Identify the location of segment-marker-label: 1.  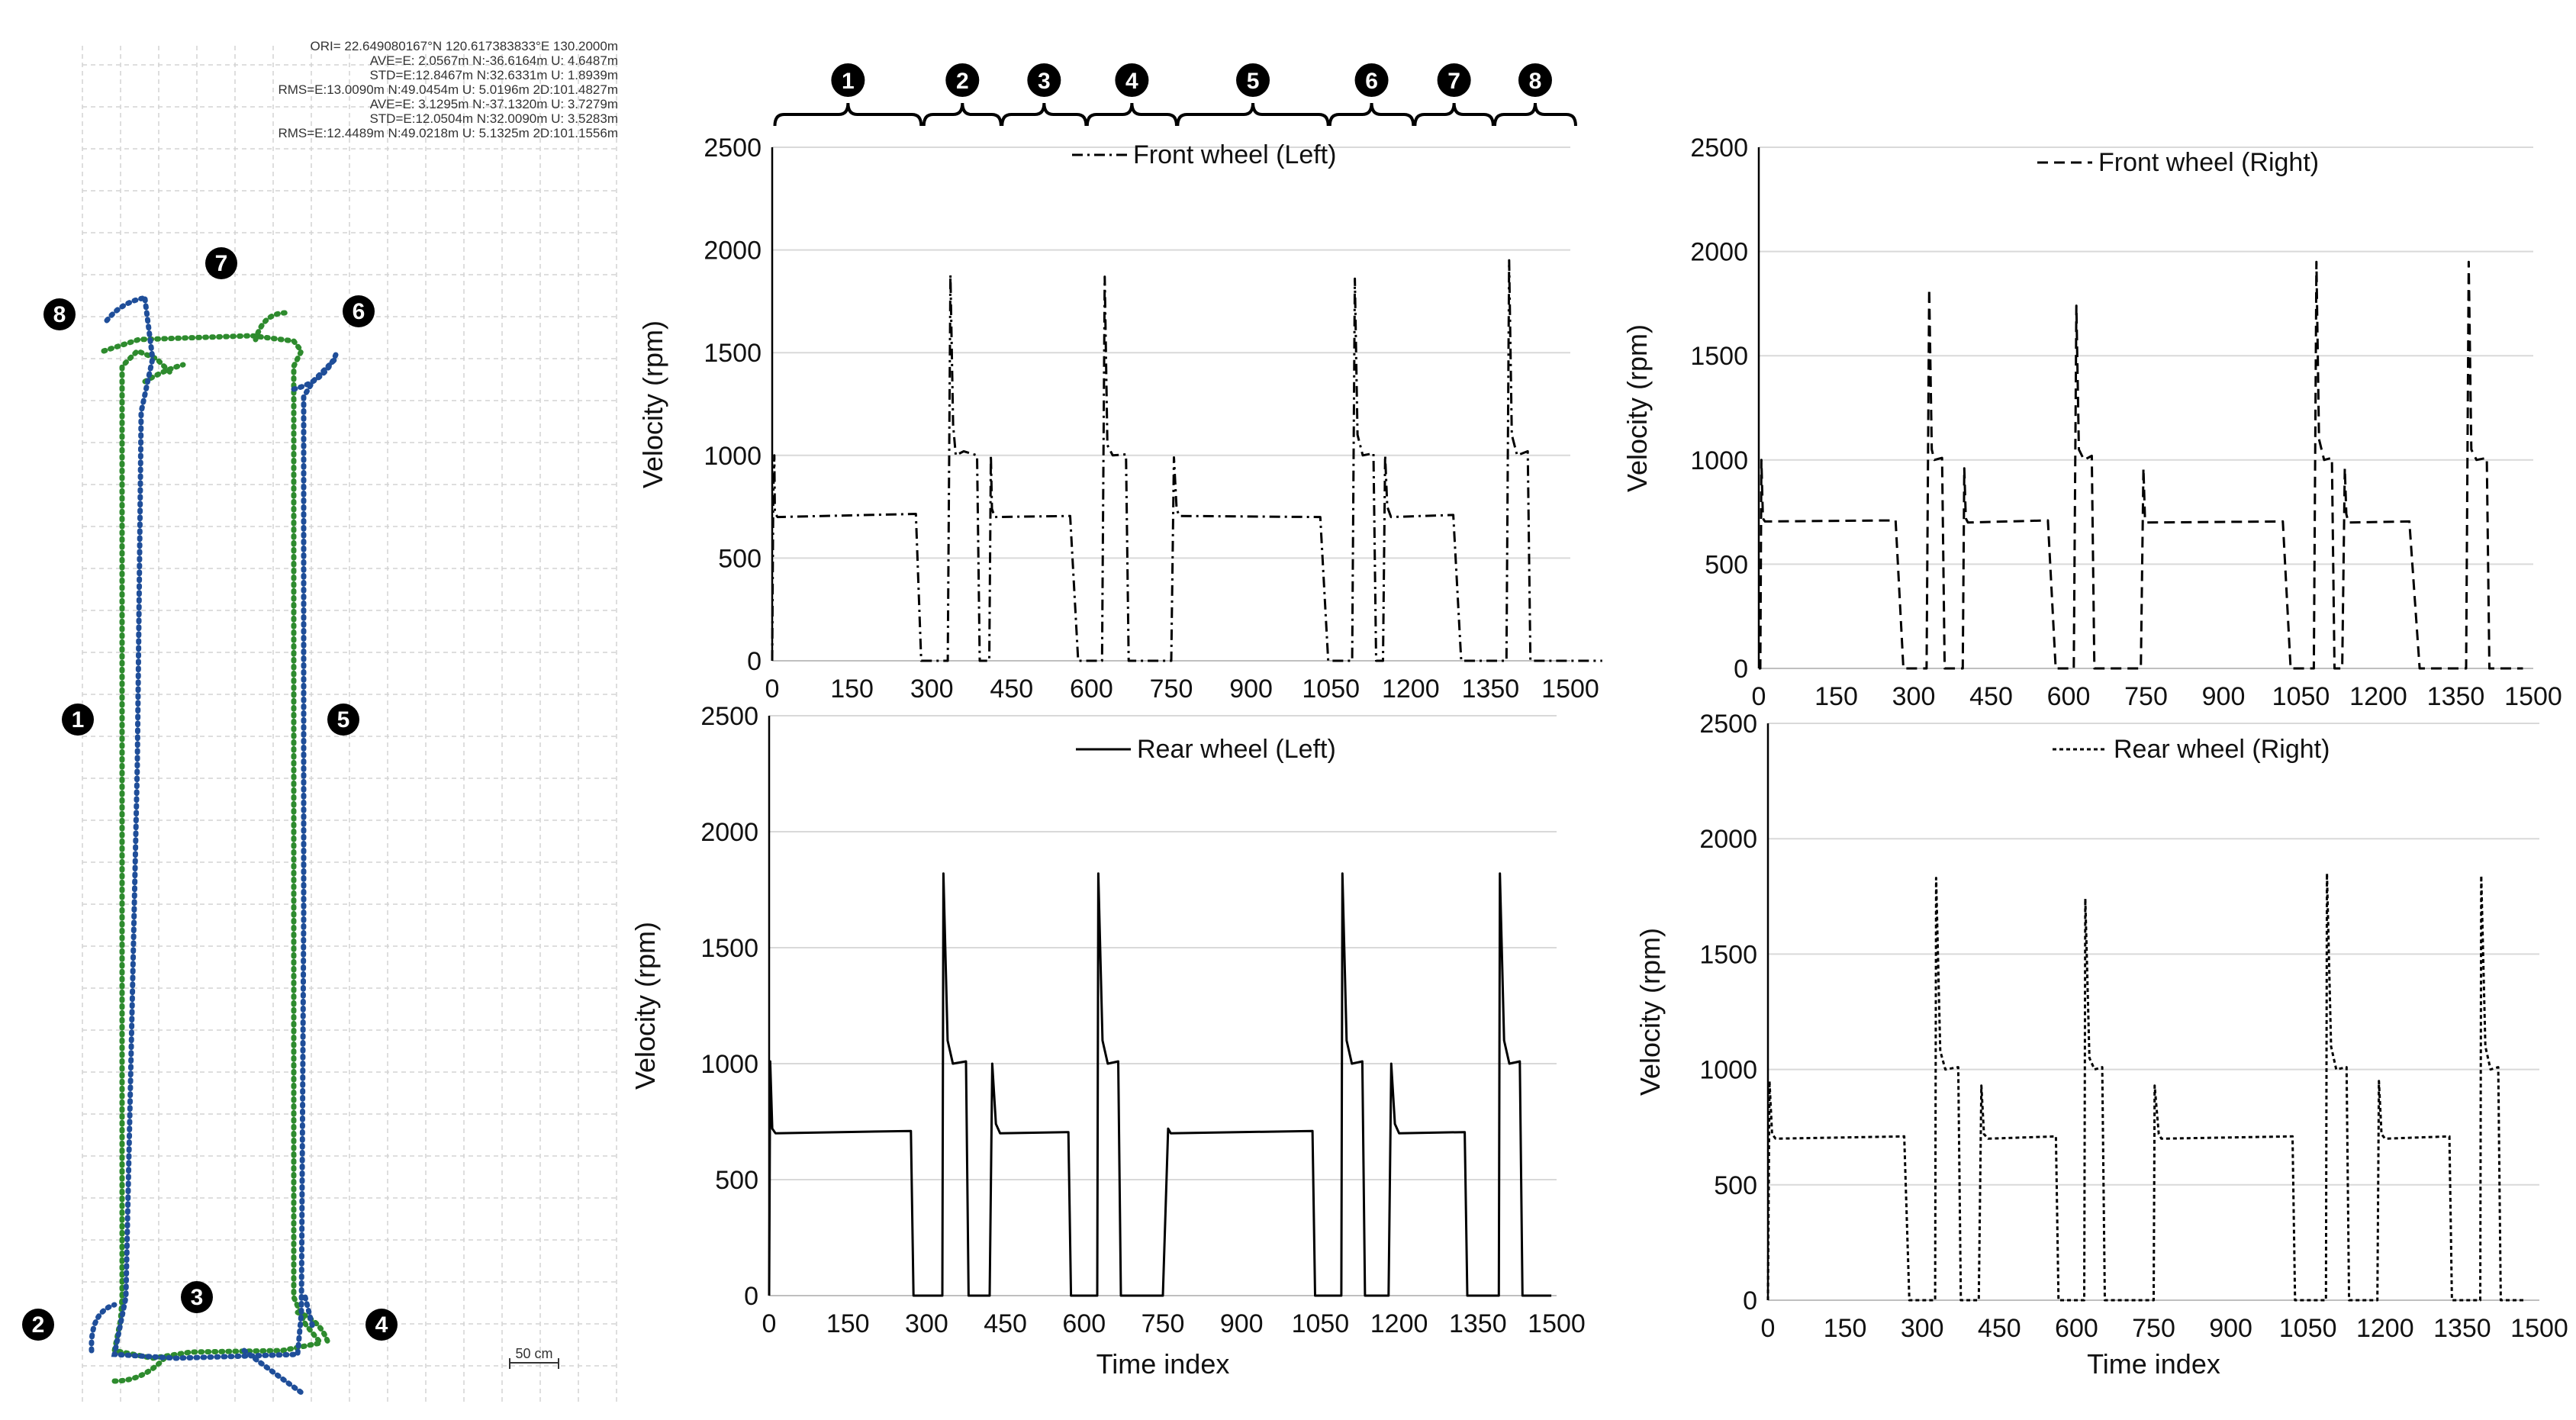
(848, 81).